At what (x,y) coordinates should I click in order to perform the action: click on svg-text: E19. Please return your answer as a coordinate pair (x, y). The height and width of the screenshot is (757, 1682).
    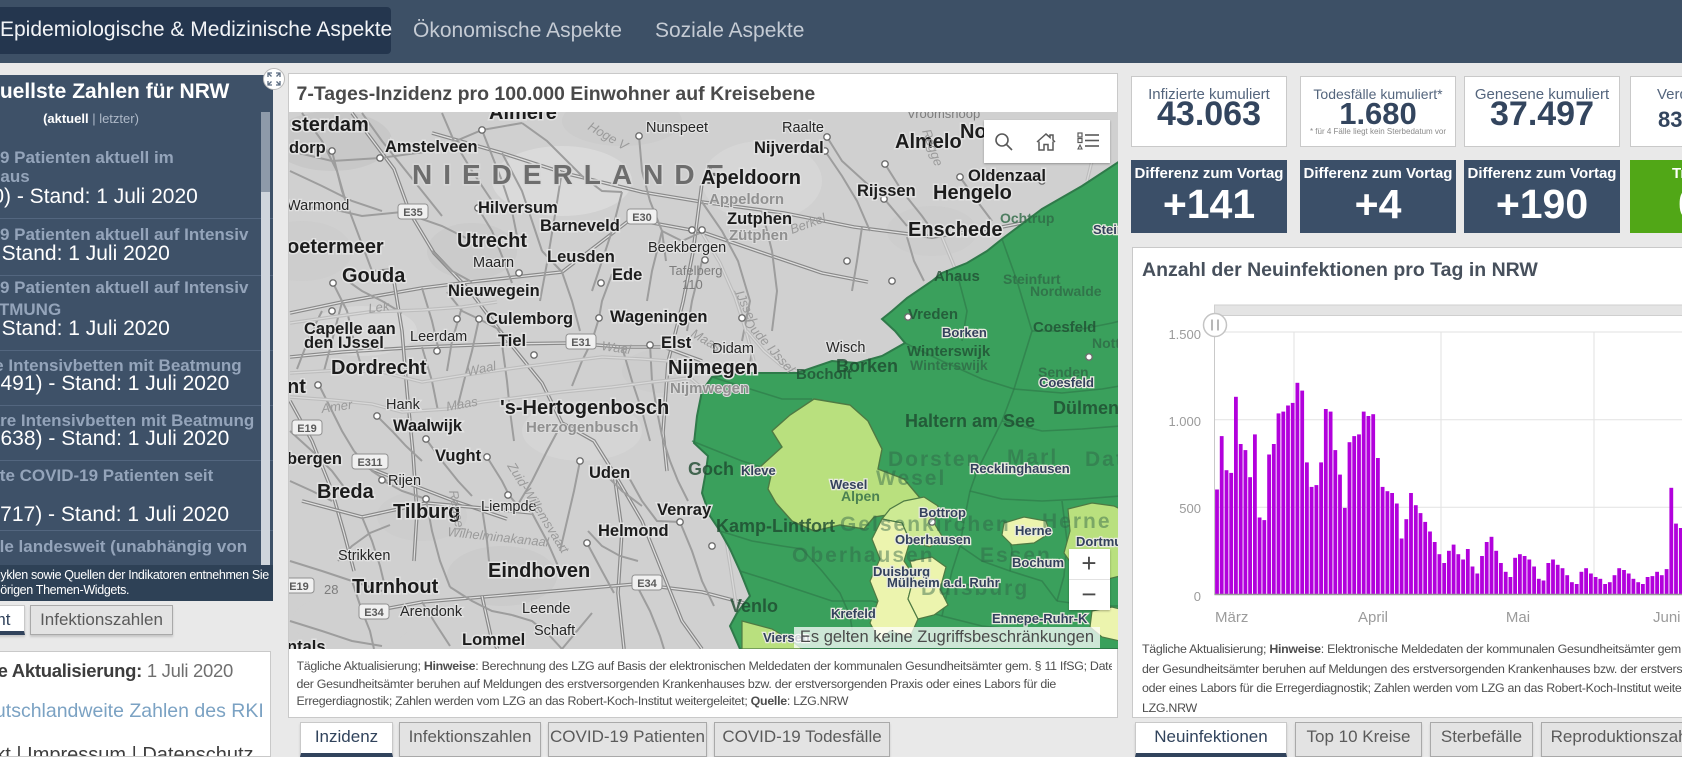
    Looking at the image, I should click on (307, 429).